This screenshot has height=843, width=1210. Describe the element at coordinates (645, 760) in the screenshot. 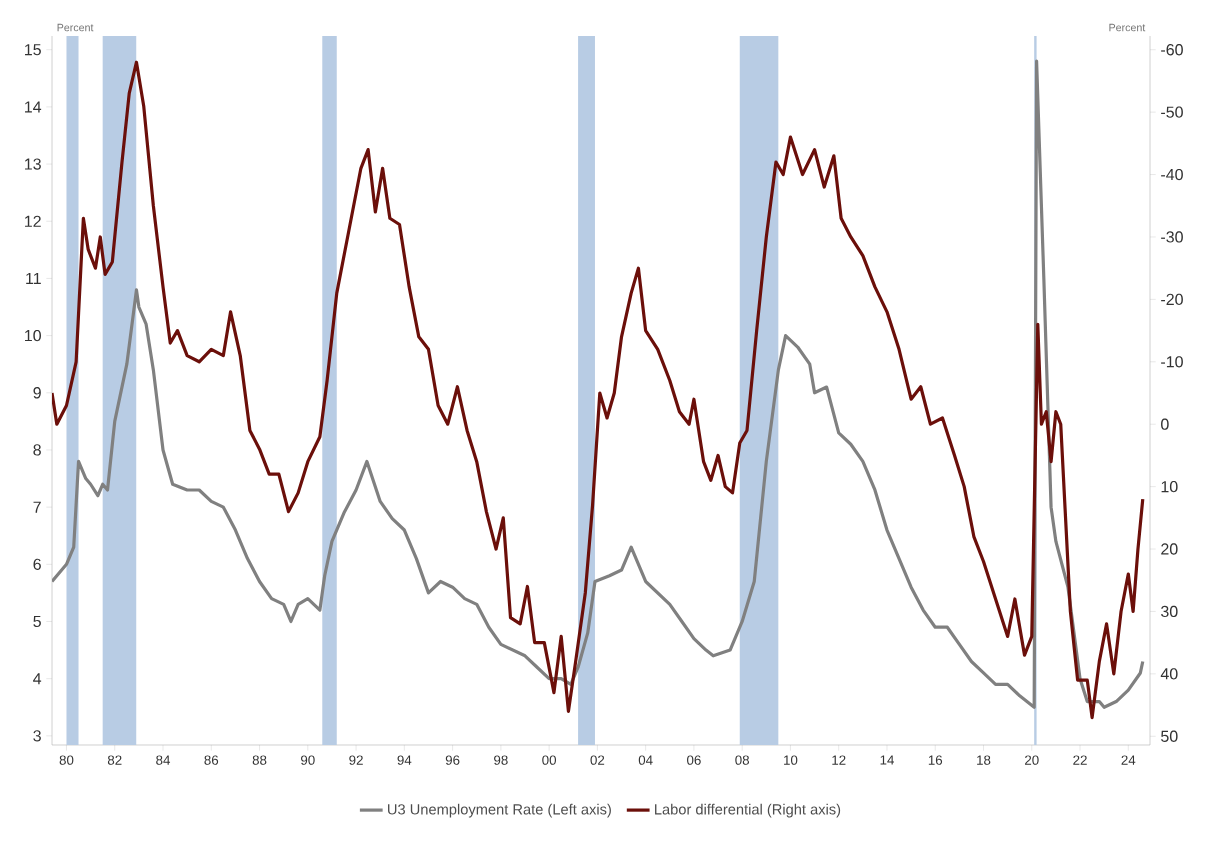

I see `x-tick-label: 04` at that location.